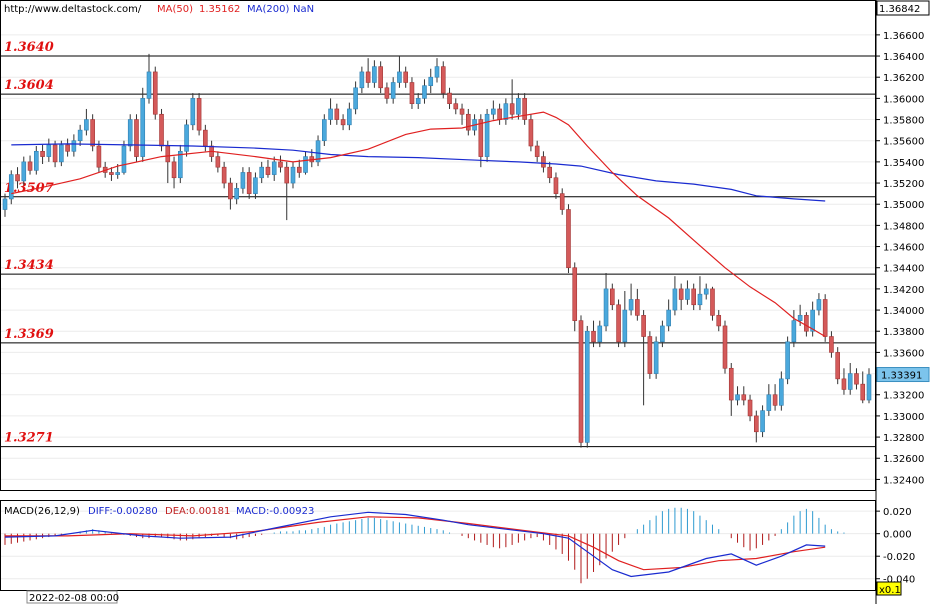 The height and width of the screenshot is (604, 930). I want to click on zoom-label: x0.1, so click(890, 590).